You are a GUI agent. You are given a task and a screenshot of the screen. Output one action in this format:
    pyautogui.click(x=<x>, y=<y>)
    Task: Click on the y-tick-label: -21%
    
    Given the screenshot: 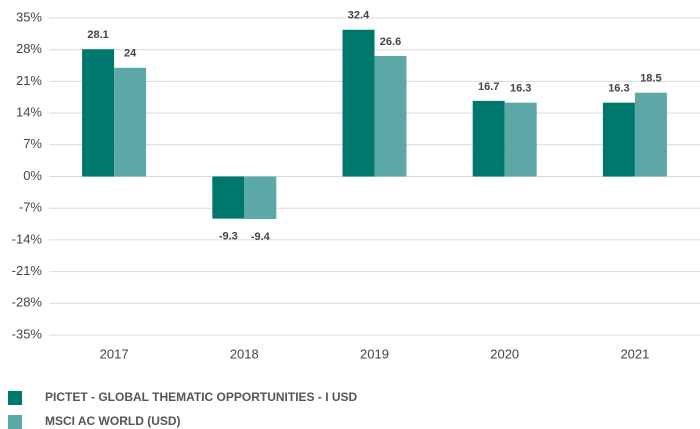 What is the action you would take?
    pyautogui.click(x=27, y=270)
    